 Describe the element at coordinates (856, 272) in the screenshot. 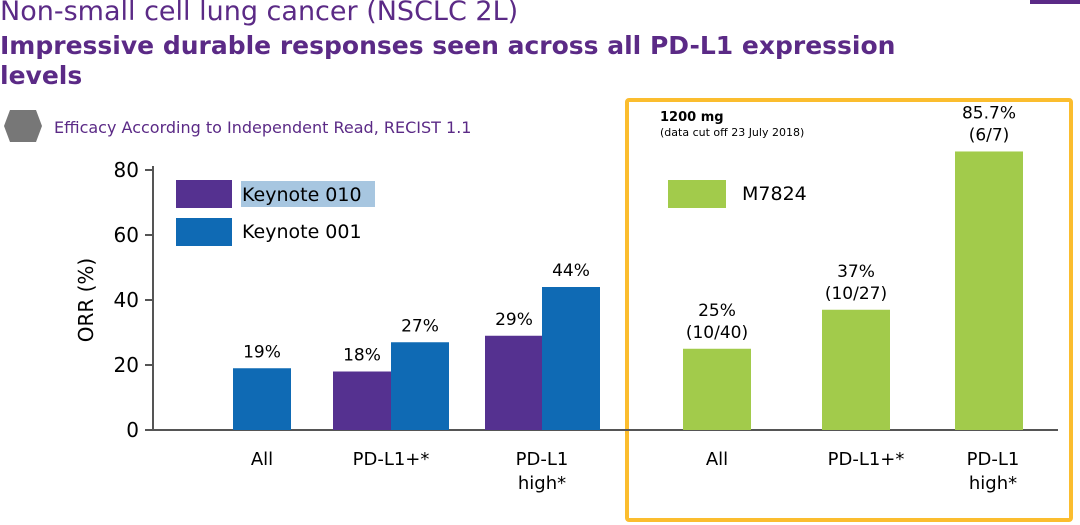

I see `bar-data-label: 37%` at that location.